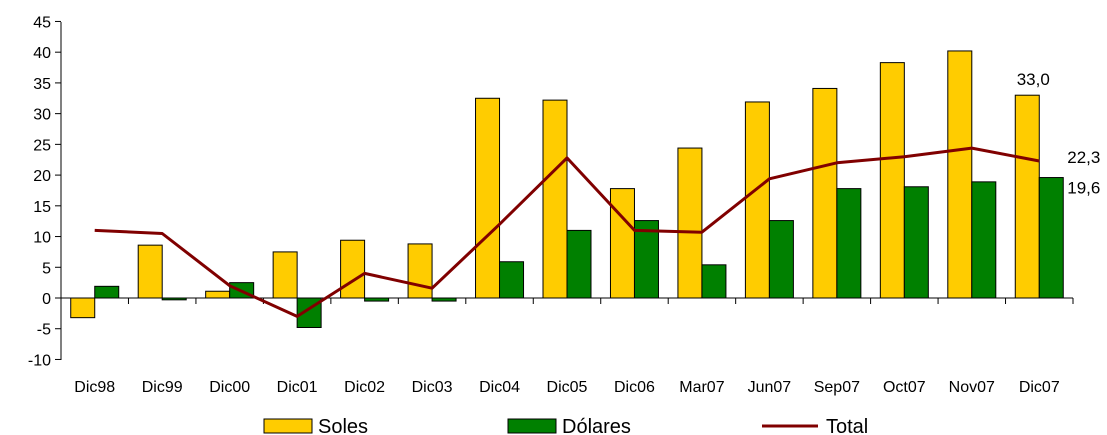 This screenshot has height=435, width=1107. What do you see at coordinates (646, 259) in the screenshot?
I see `bar-dolares-dic06` at bounding box center [646, 259].